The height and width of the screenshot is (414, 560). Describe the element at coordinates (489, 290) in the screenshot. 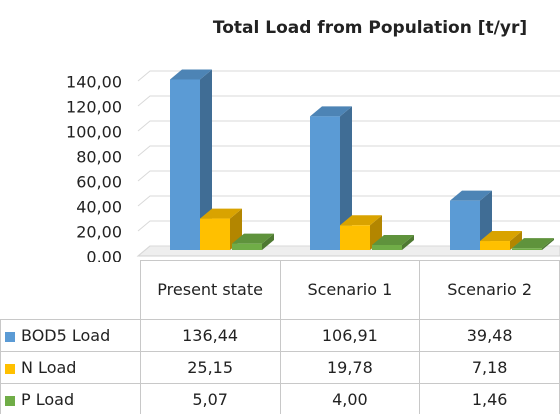

I see `category-label: Scenario 2` at that location.